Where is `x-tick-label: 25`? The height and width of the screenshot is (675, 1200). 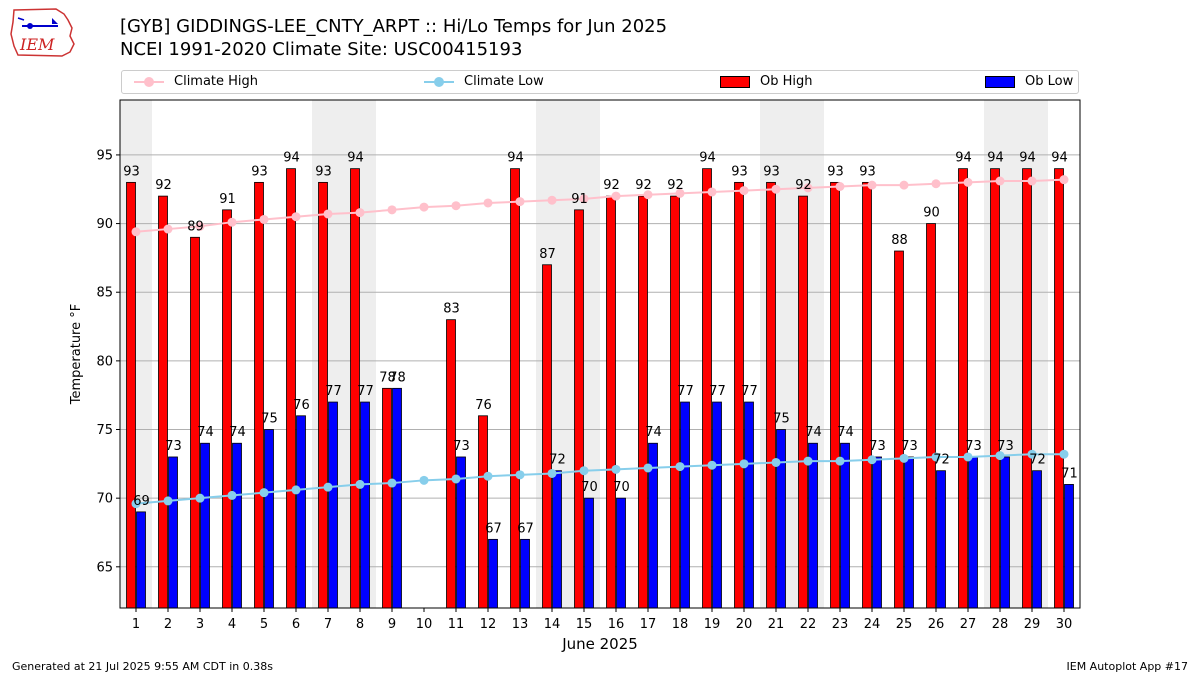 x-tick-label: 25 is located at coordinates (904, 624).